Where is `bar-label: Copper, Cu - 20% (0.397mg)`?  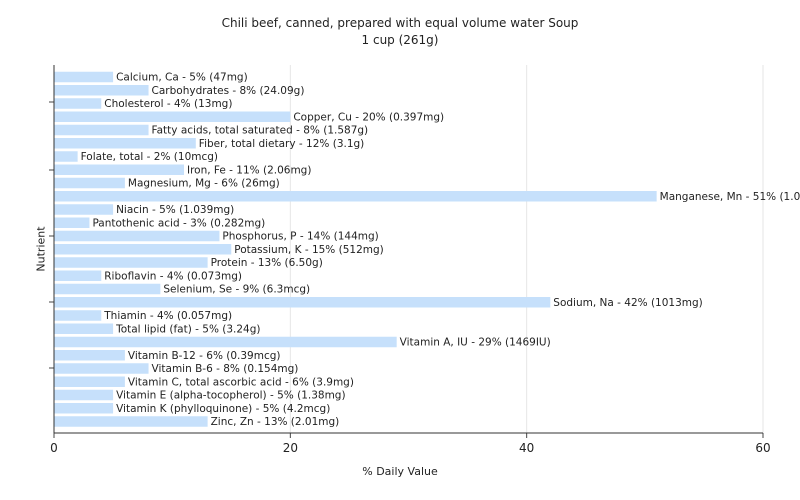
bar-label: Copper, Cu - 20% (0.397mg) is located at coordinates (368, 117).